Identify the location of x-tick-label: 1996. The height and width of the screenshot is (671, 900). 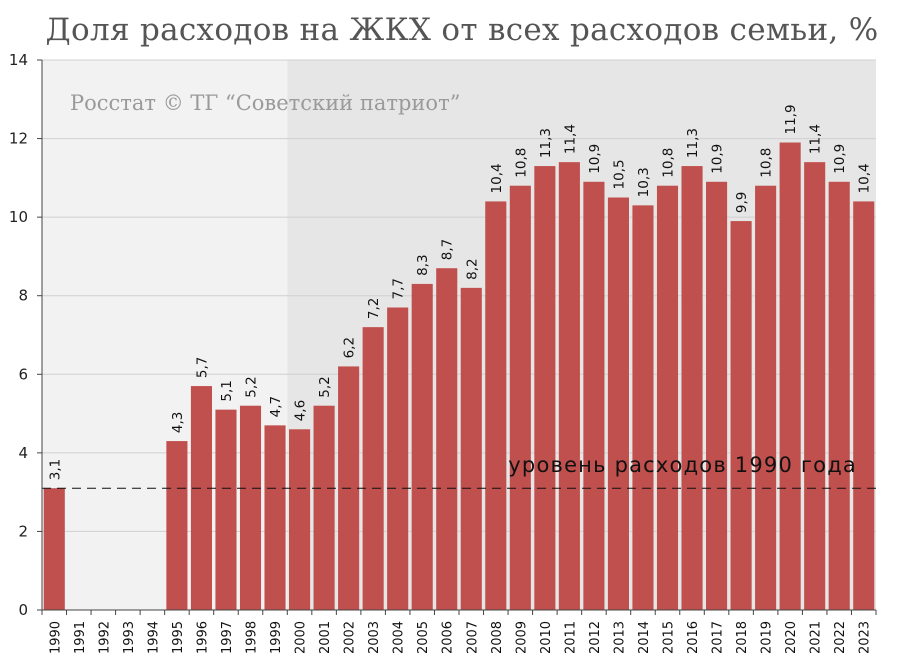
(202, 637).